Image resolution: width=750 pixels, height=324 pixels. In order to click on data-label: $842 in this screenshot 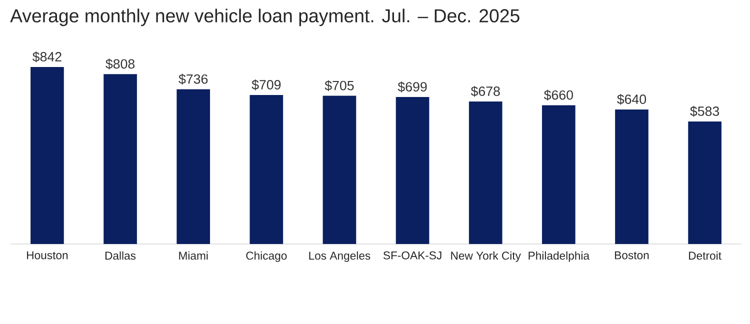, I will do `click(47, 56)`.